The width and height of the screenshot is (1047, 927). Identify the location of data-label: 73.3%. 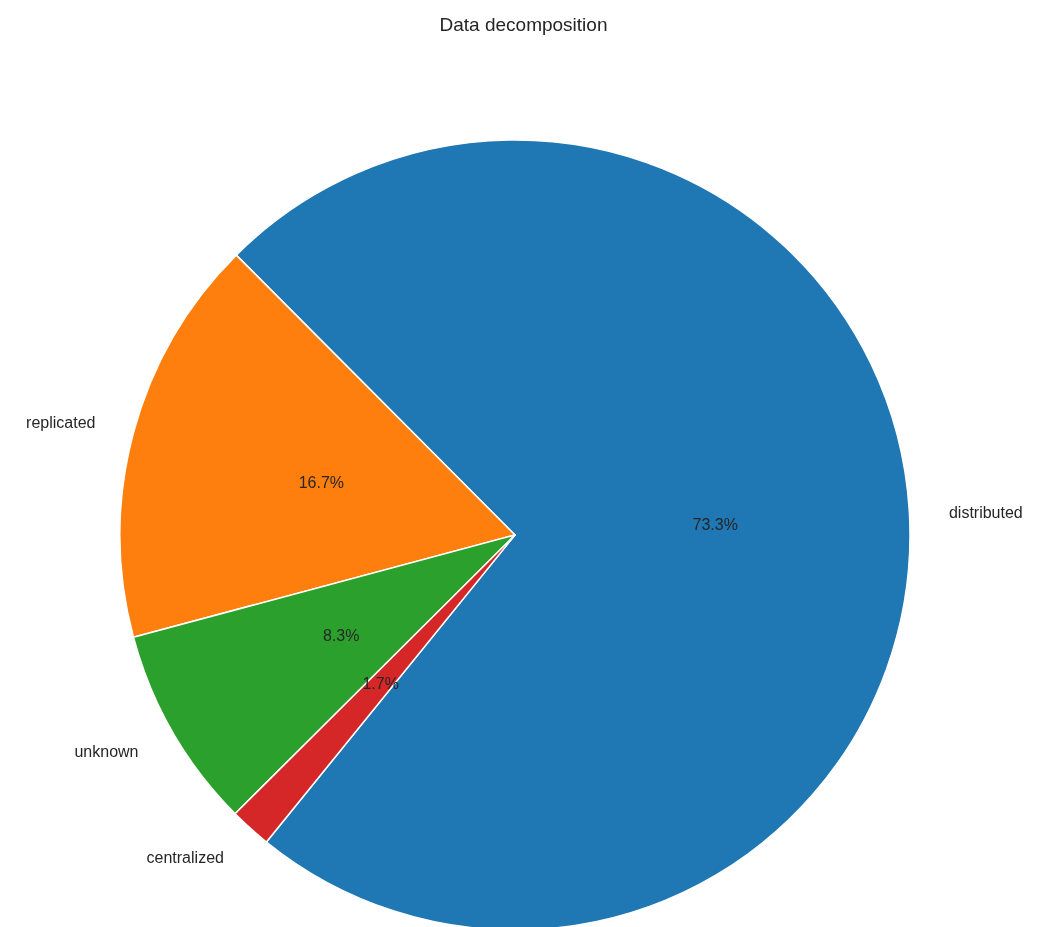
(715, 525).